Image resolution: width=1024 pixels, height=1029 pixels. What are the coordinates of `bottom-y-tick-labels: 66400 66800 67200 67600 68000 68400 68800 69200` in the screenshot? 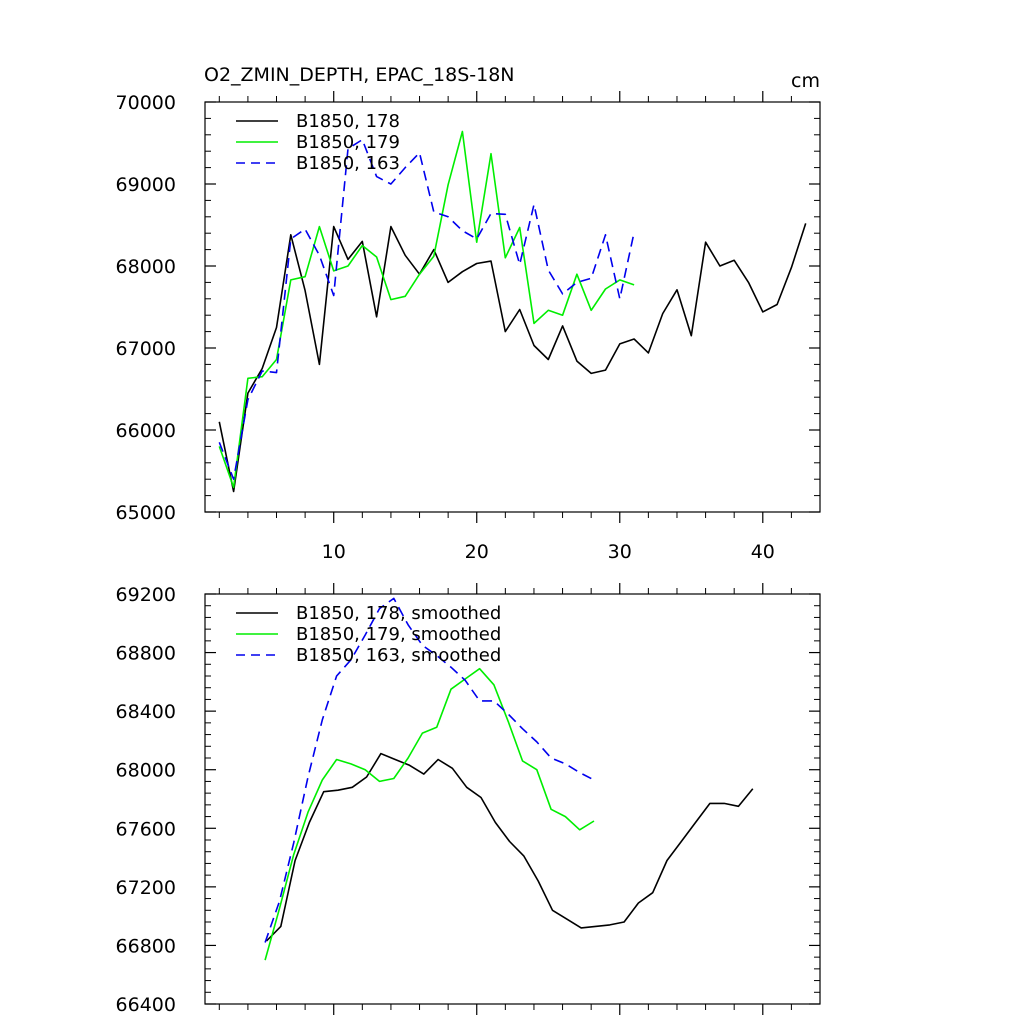 It's located at (146, 800).